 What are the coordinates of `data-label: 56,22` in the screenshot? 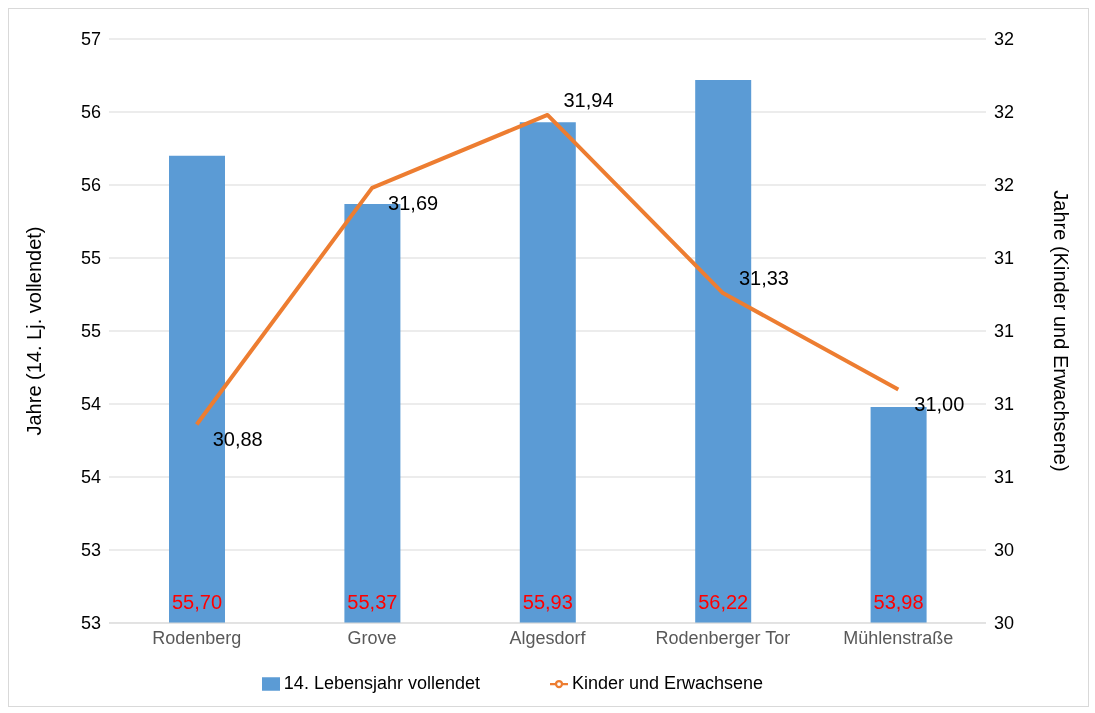 It's located at (723, 602).